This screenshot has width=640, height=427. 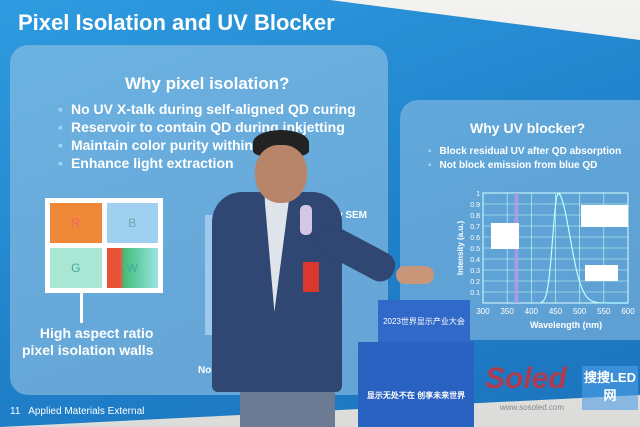 I want to click on isolation-caption: High aspect ratio pixel isolation walls, so click(x=87, y=342).